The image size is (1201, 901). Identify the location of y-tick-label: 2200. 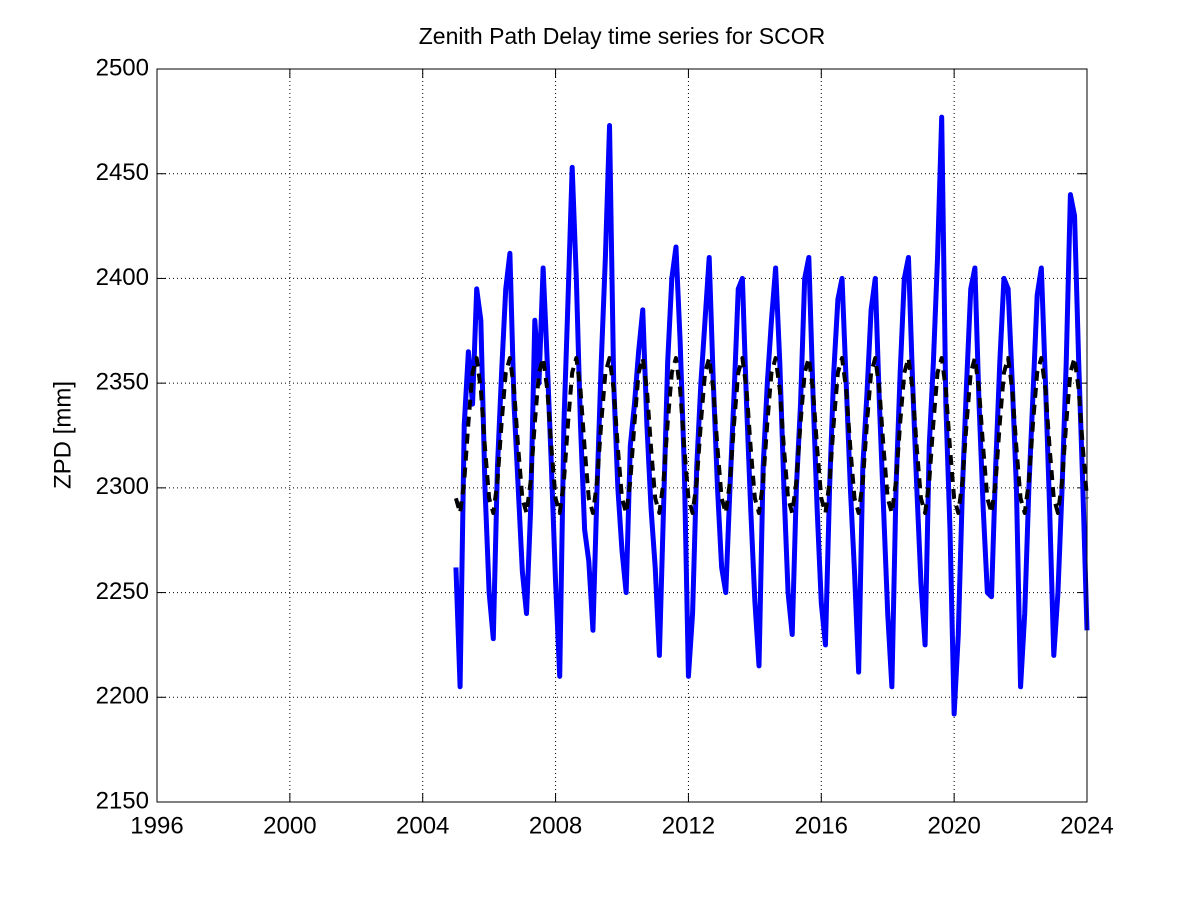
(122, 696).